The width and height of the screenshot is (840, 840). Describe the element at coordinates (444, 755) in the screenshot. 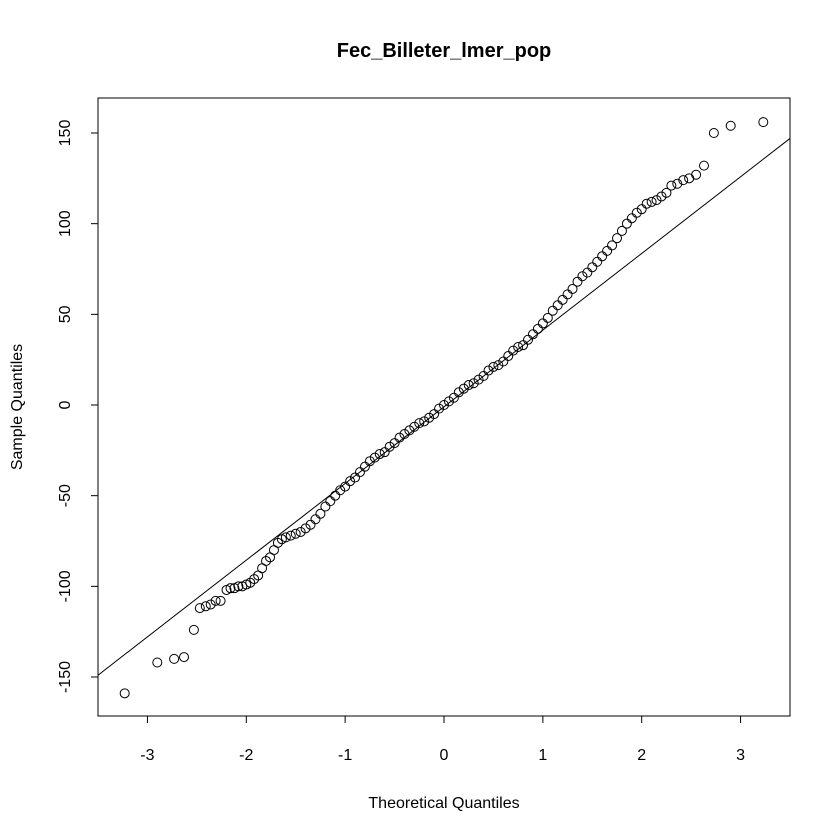

I see `x-tick-label: 0` at that location.